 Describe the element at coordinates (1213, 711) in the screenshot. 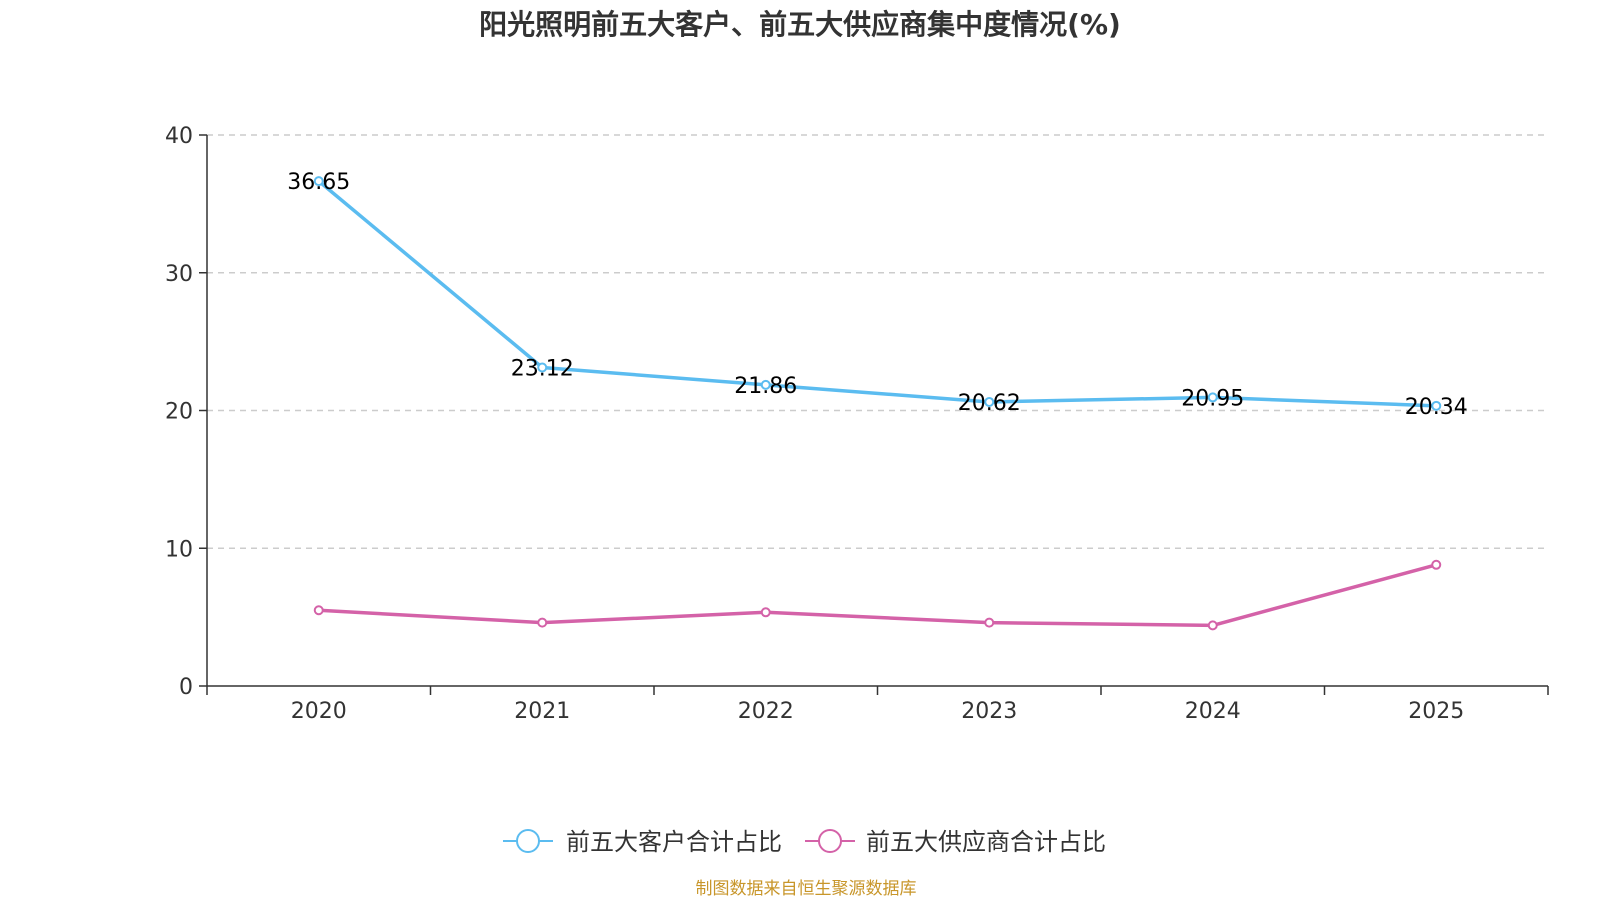

I see `x-tick-label: 2024` at that location.